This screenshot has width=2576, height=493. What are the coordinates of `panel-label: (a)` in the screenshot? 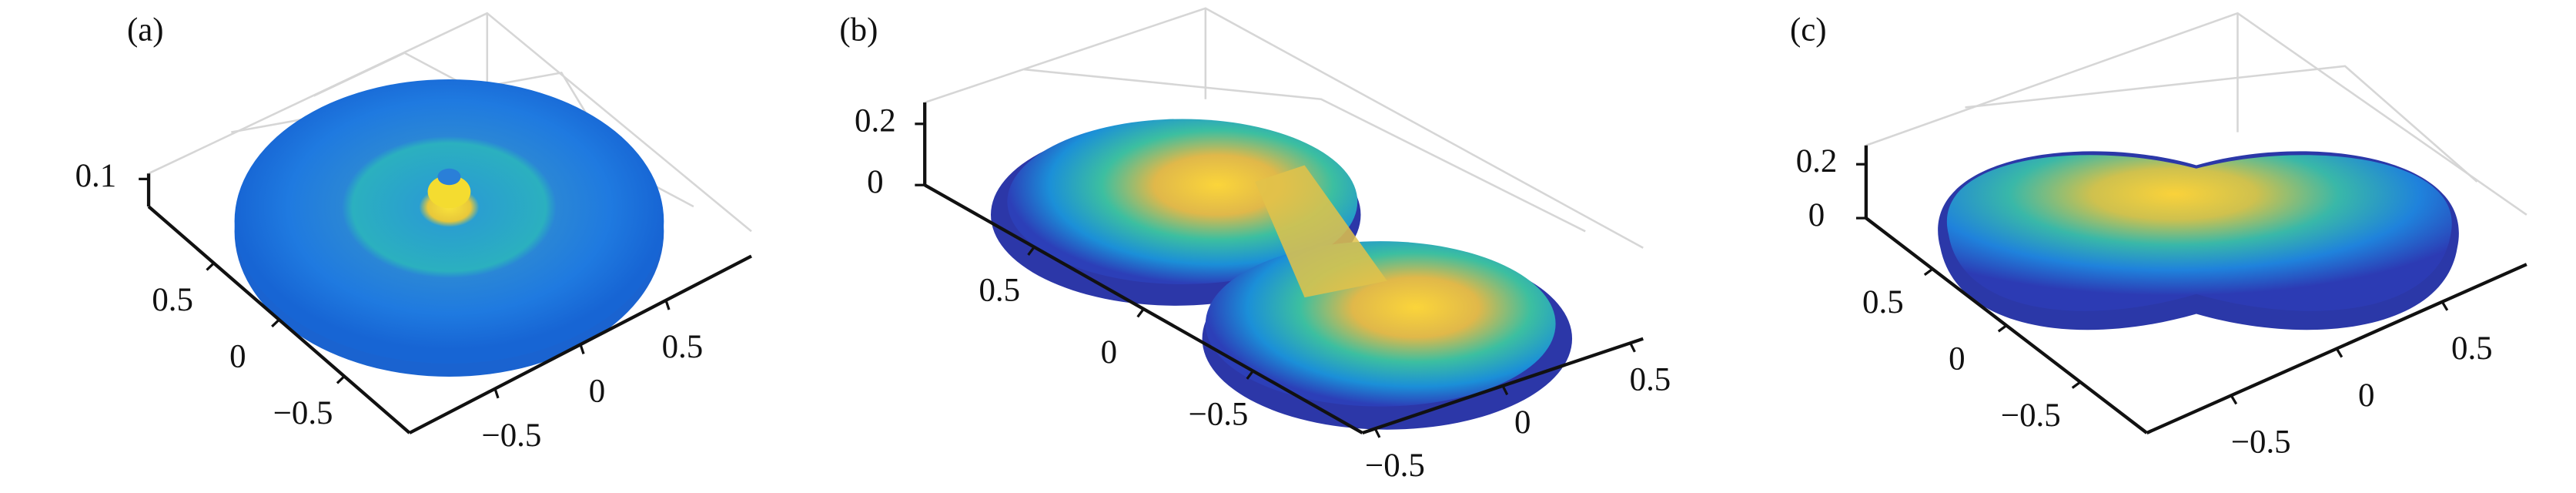 It's located at (145, 30).